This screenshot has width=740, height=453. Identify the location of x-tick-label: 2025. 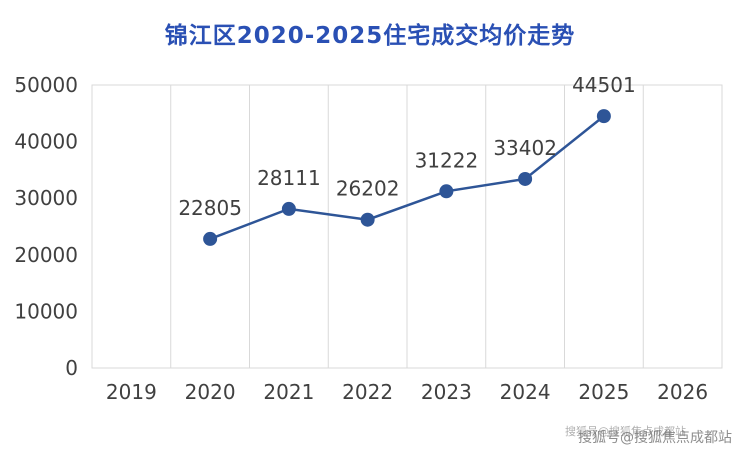
(603, 392).